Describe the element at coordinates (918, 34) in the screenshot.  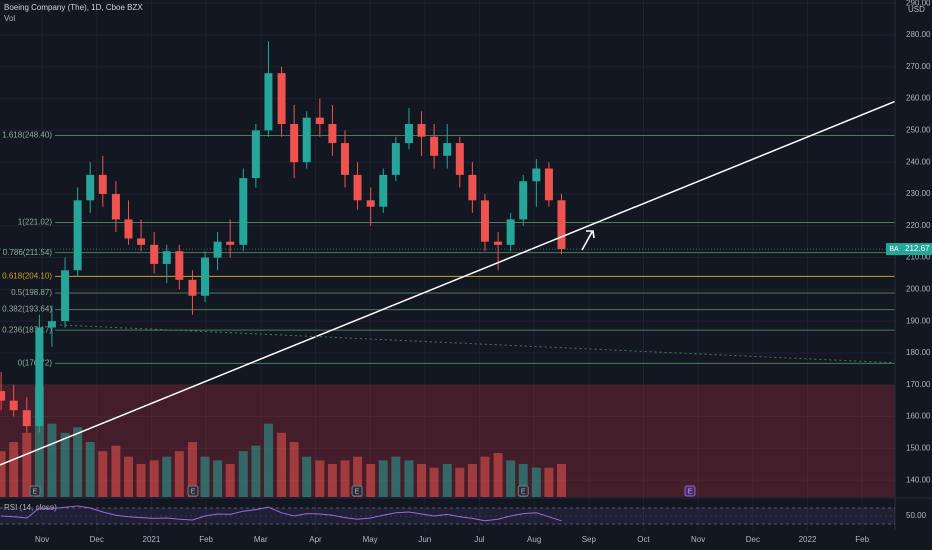
I see `y-tick-label: 280.00` at that location.